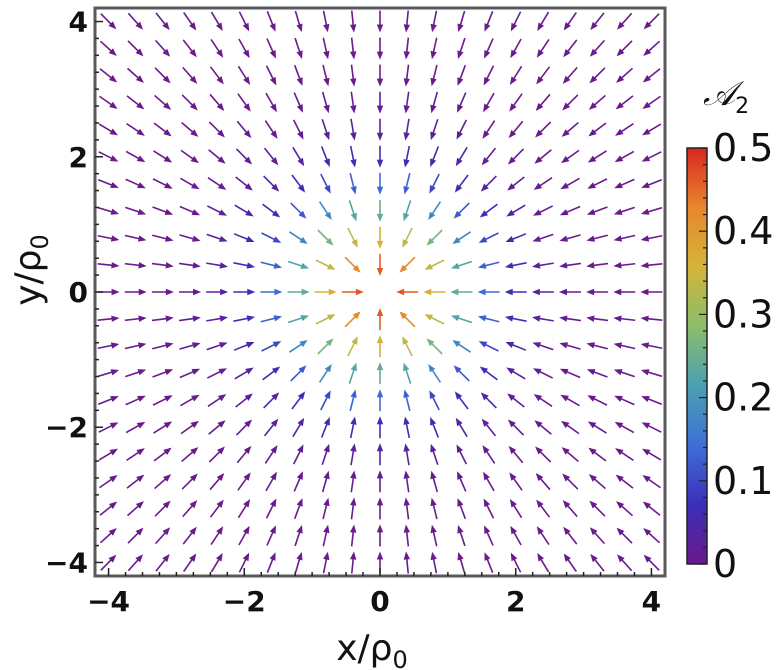 The image size is (782, 670). What do you see at coordinates (40, 241) in the screenshot?
I see `y-axis-label-sub: 0` at bounding box center [40, 241].